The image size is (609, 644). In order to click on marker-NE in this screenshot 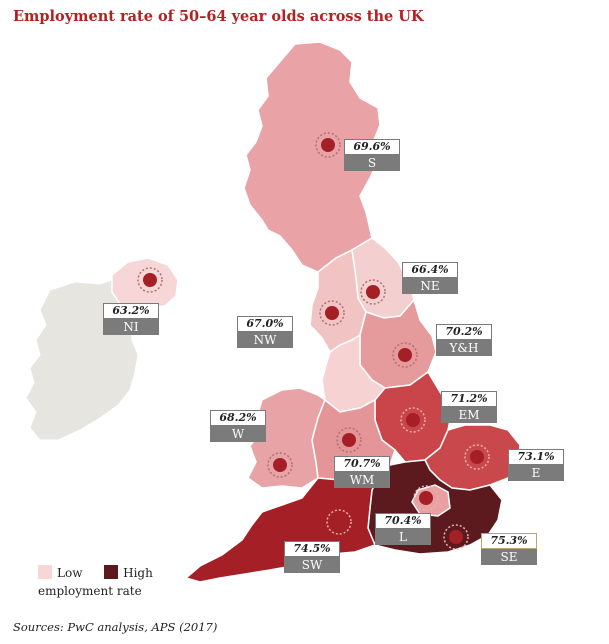, I will do `click(373, 292)`.